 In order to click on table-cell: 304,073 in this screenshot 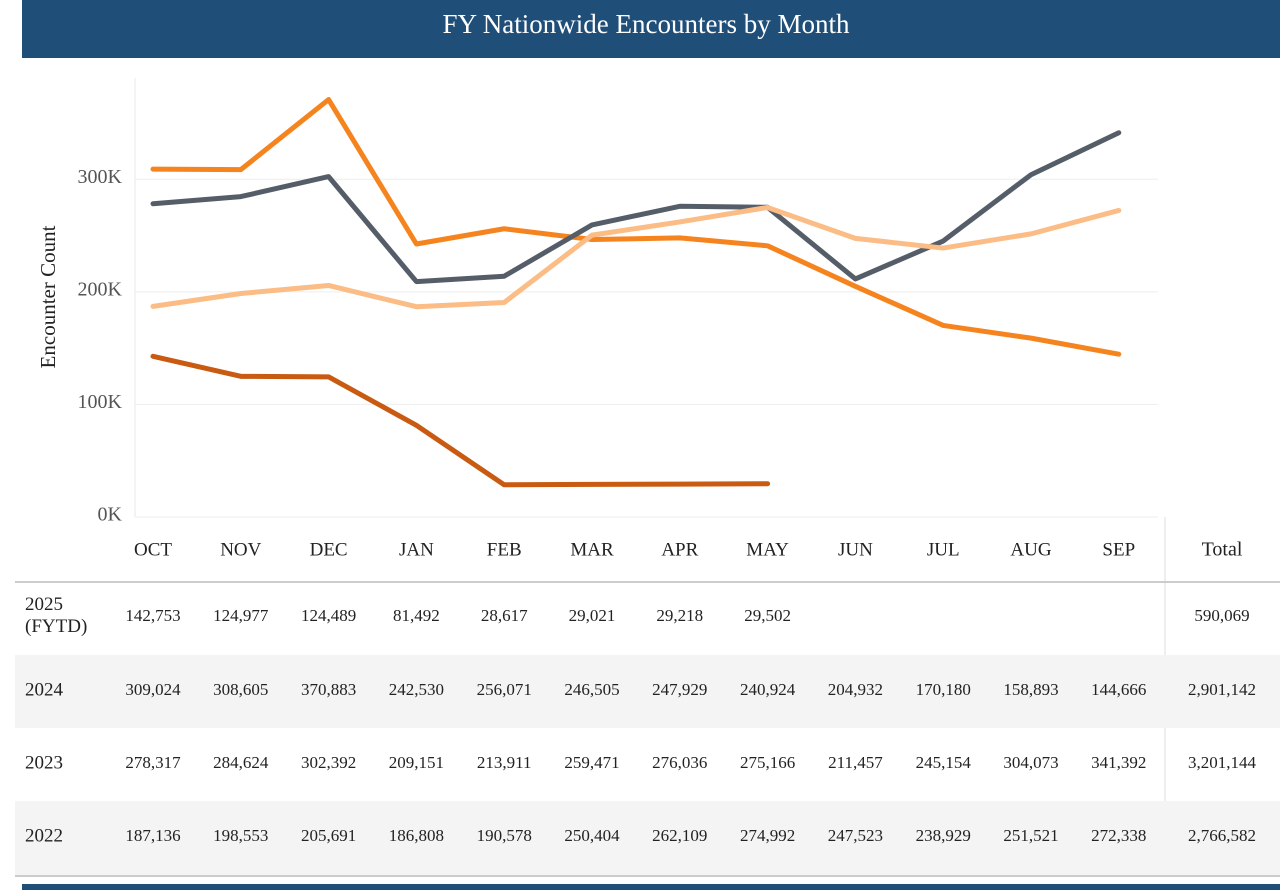, I will do `click(1030, 762)`.